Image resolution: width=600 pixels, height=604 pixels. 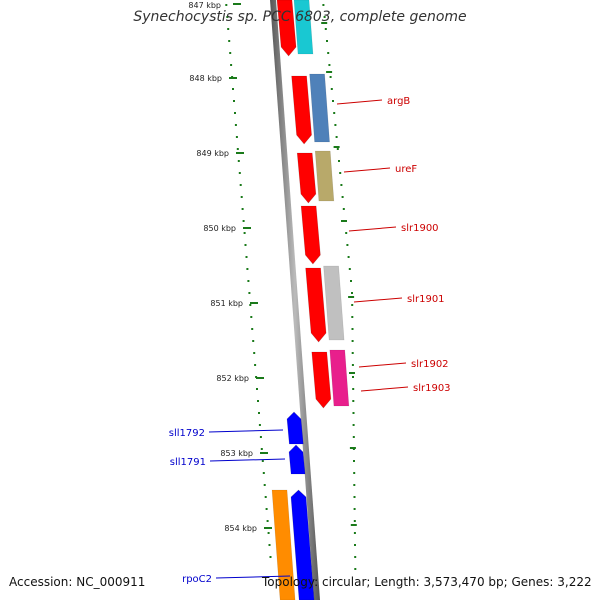 I want to click on tick-label: 850 kbp, so click(x=219, y=228).